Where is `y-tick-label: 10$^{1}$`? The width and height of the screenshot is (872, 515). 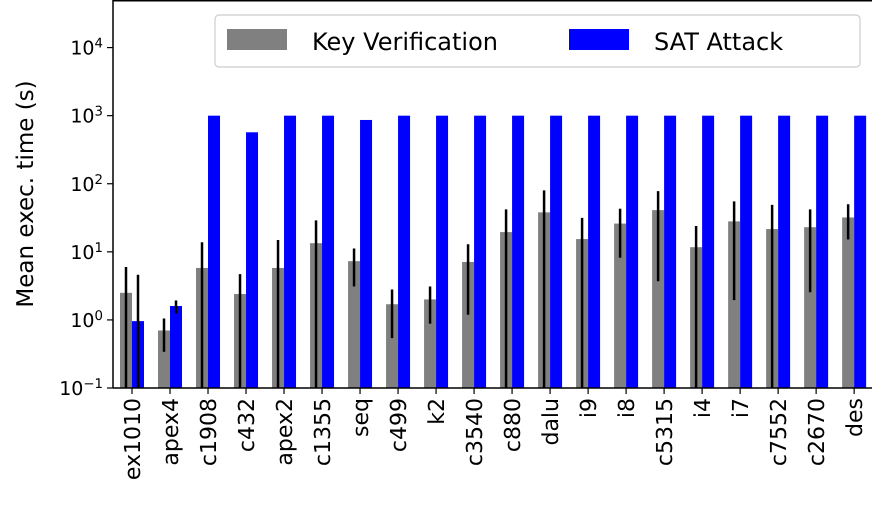 y-tick-label: 10$^{1}$ is located at coordinates (86, 252).